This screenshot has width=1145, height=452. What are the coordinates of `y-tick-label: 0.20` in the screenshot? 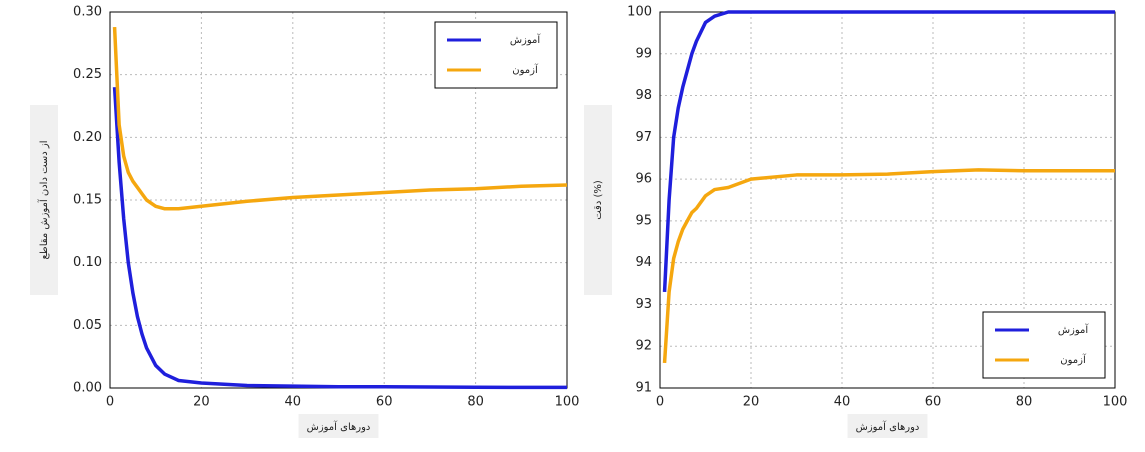 It's located at (87, 137).